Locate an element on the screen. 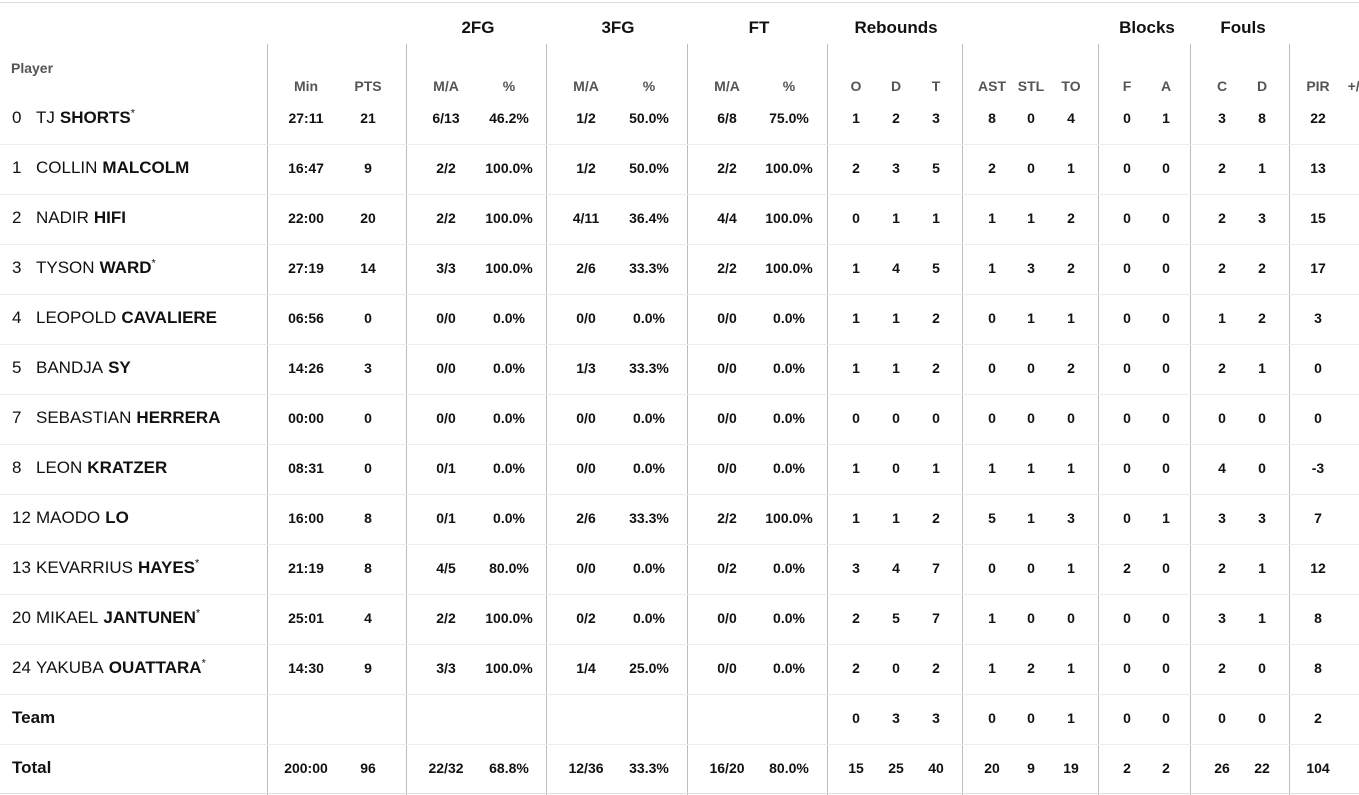  column-header: D is located at coordinates (1262, 86).